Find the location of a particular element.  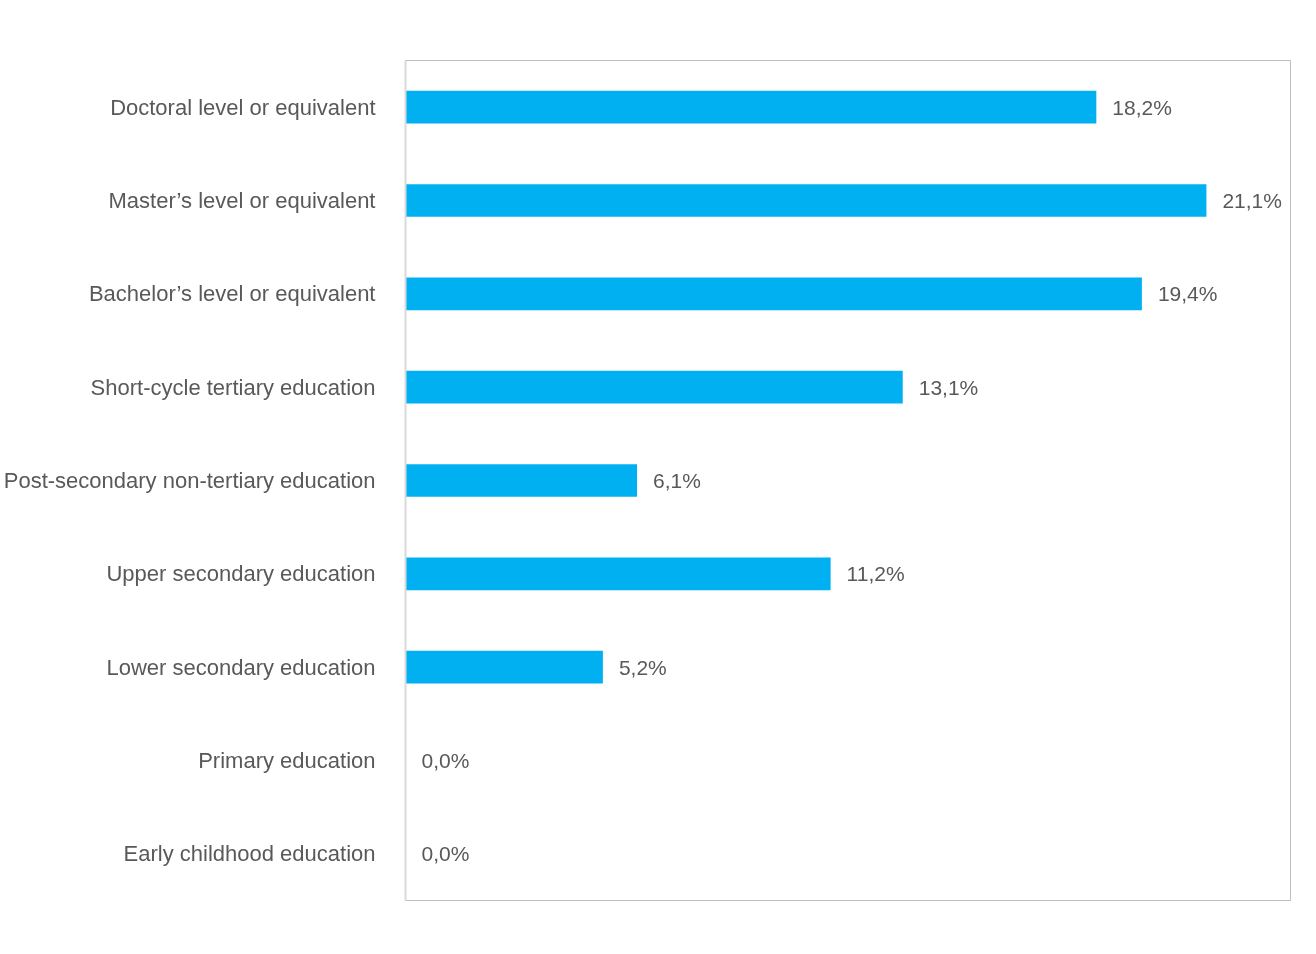

y-tick-label: Doctoral level or equivalent is located at coordinates (243, 107).